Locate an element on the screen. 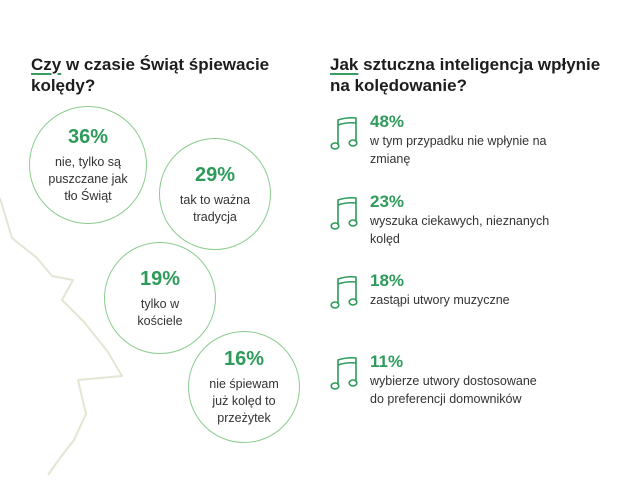  bubble-2-label: tak to ważna tradycja is located at coordinates (215, 208).